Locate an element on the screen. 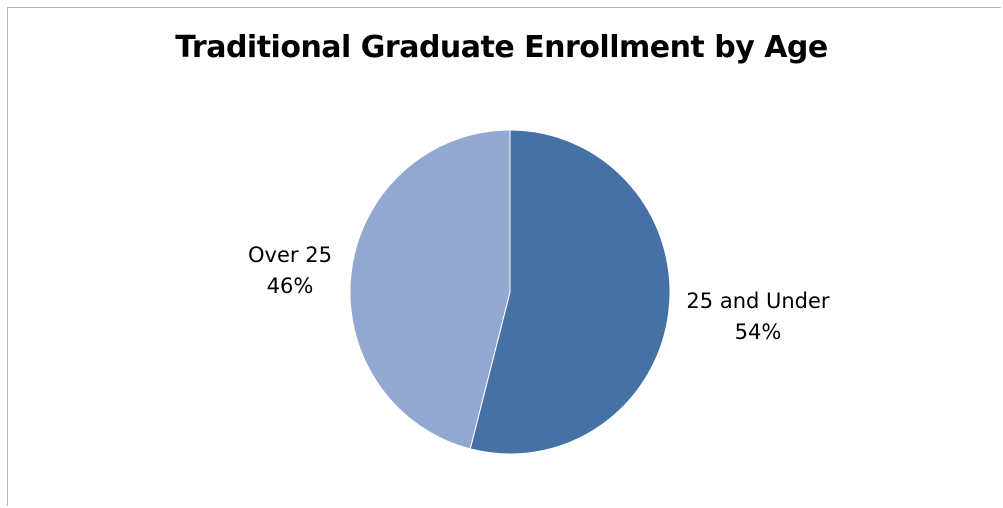 The width and height of the screenshot is (1003, 508). slice-percent-label: 46% is located at coordinates (290, 286).